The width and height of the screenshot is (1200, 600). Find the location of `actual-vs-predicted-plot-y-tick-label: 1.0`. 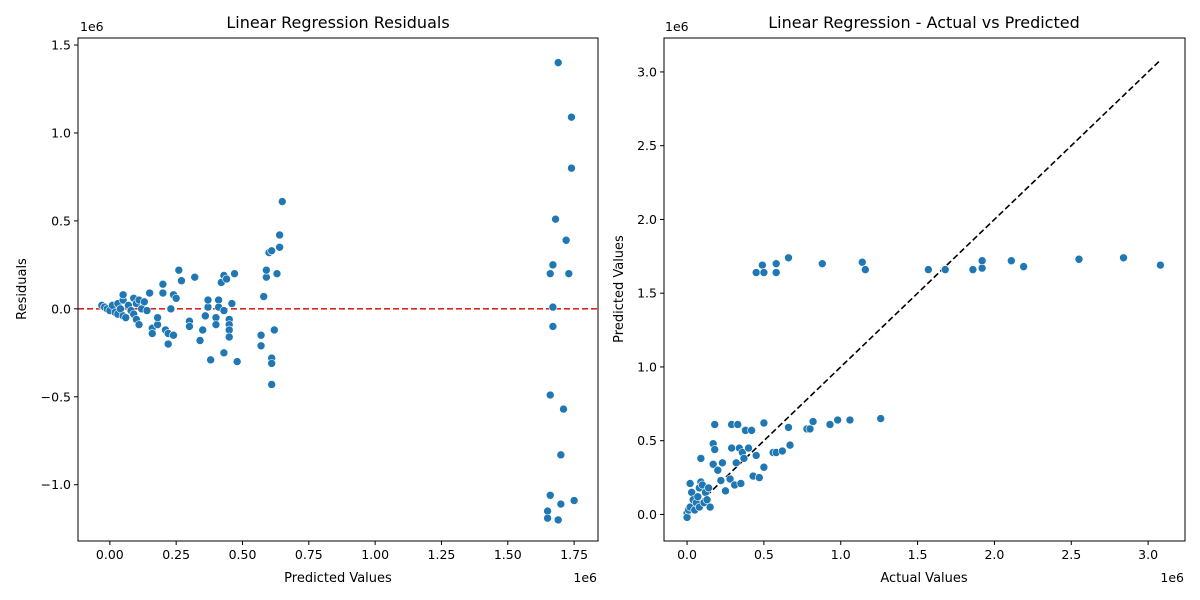

actual-vs-predicted-plot-y-tick-label: 1.0 is located at coordinates (647, 366).